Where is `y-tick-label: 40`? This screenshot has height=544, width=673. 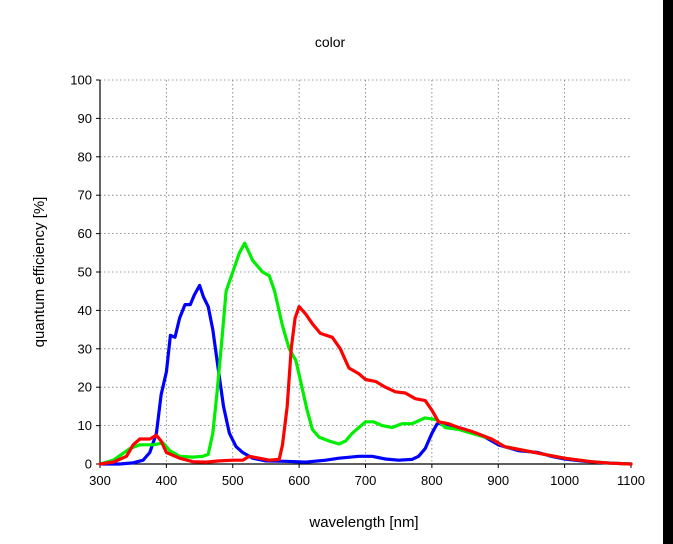
y-tick-label: 40 is located at coordinates (85, 310).